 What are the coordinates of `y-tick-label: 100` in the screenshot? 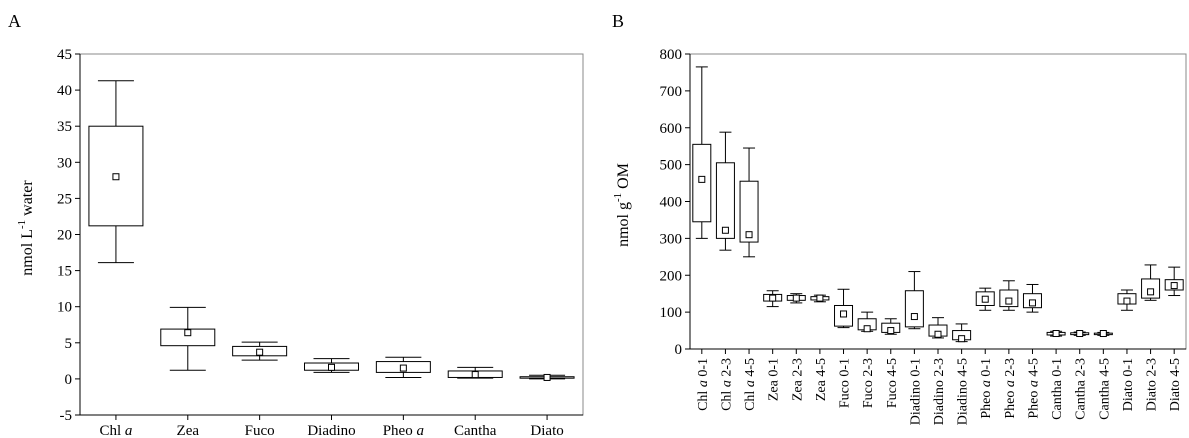 It's located at (671, 313).